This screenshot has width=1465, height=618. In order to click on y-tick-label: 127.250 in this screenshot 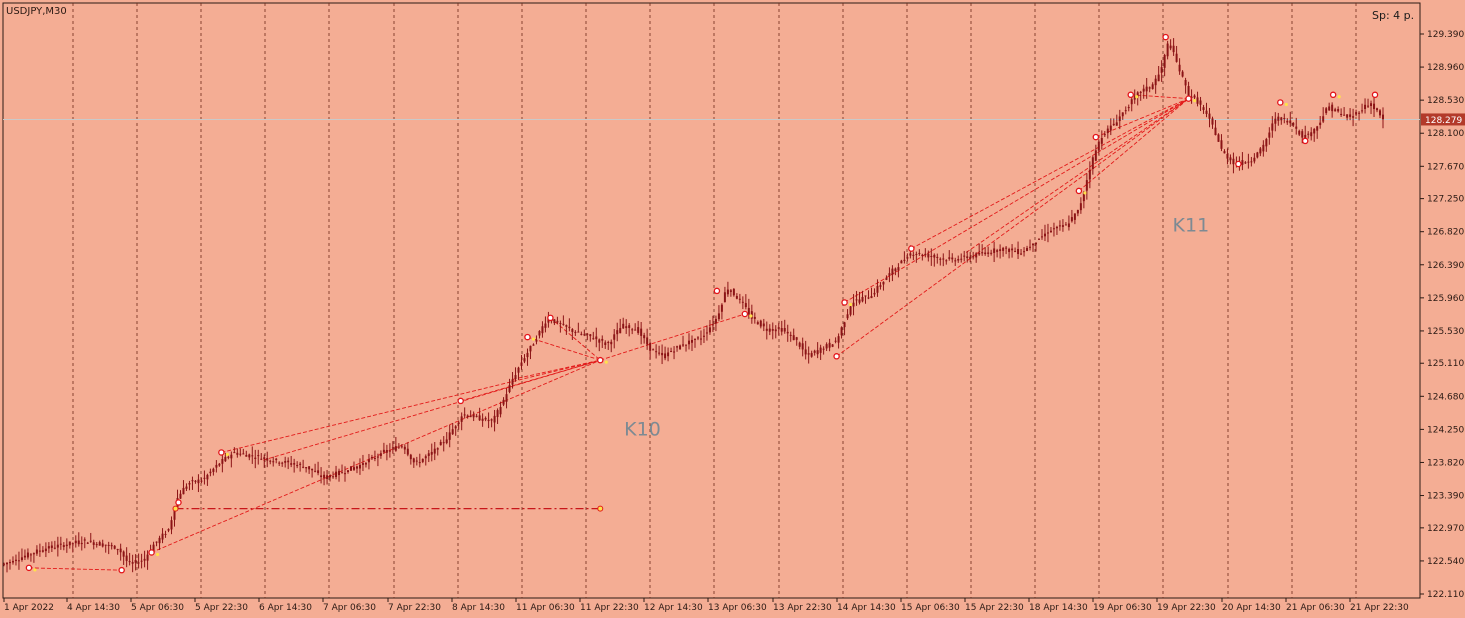, I will do `click(1445, 200)`.